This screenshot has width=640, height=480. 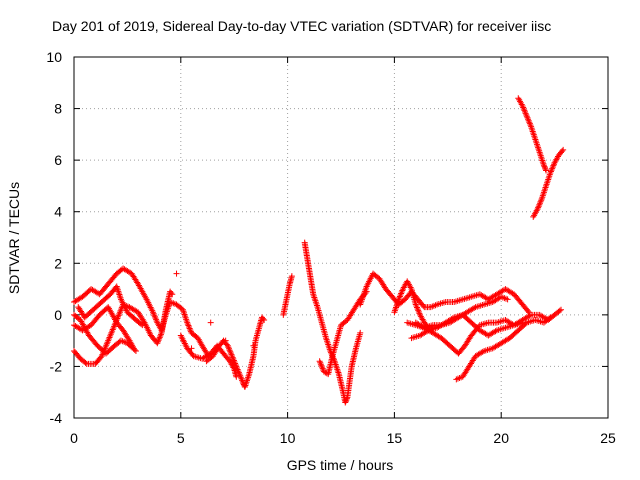 What do you see at coordinates (58, 263) in the screenshot?
I see `y-tick-label: 2` at bounding box center [58, 263].